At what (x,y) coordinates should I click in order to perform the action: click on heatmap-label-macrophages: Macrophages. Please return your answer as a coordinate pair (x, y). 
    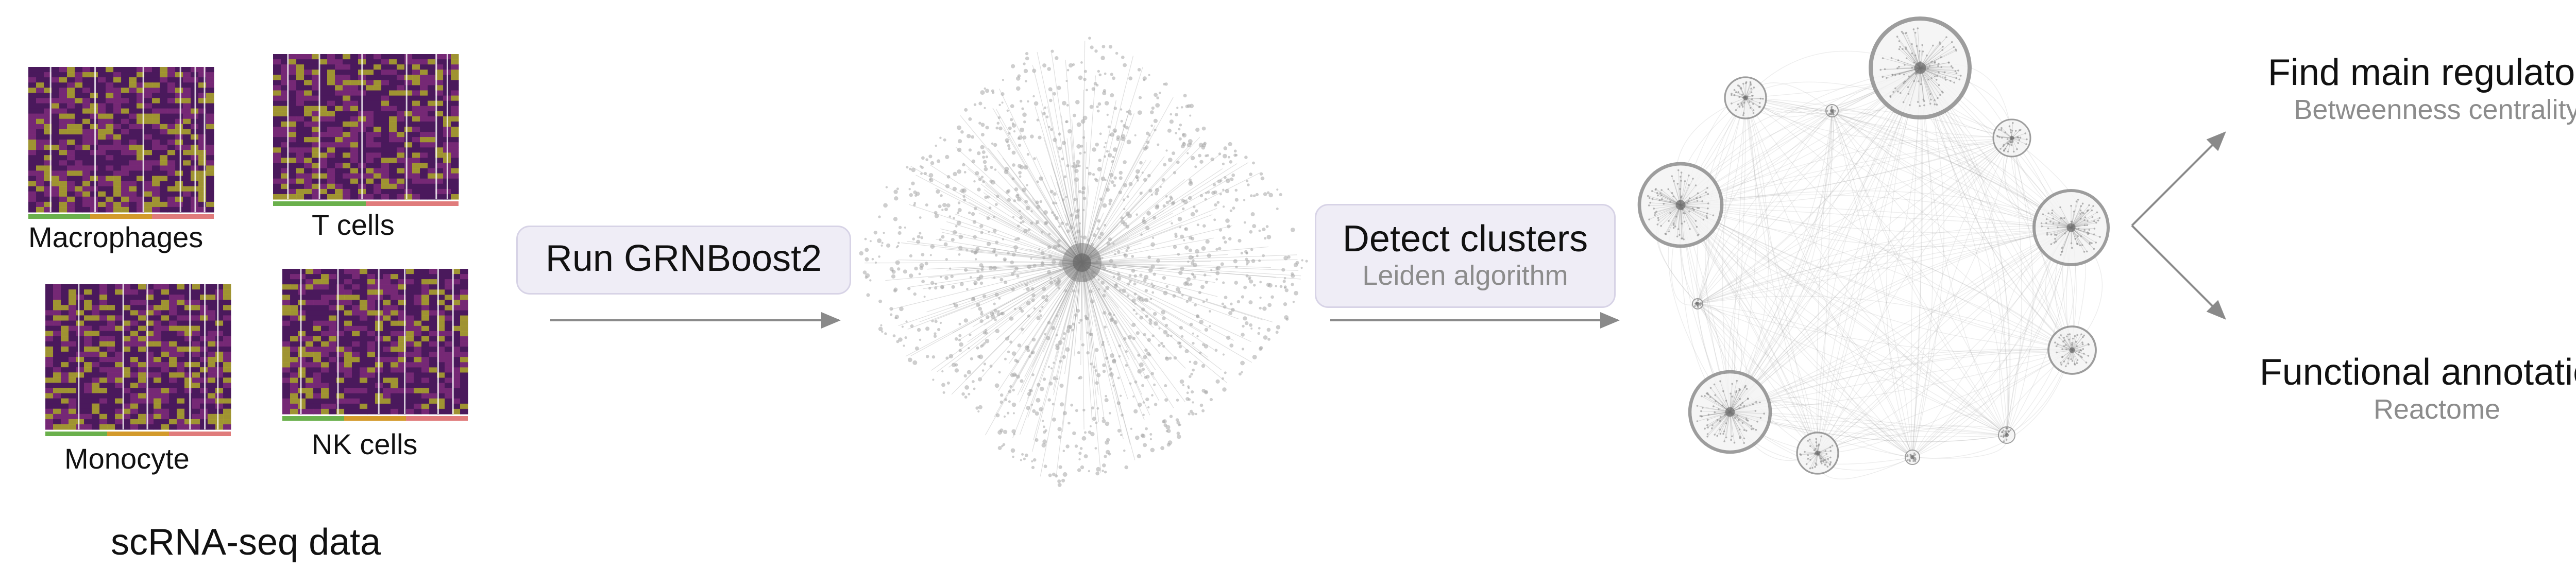
    Looking at the image, I should click on (116, 237).